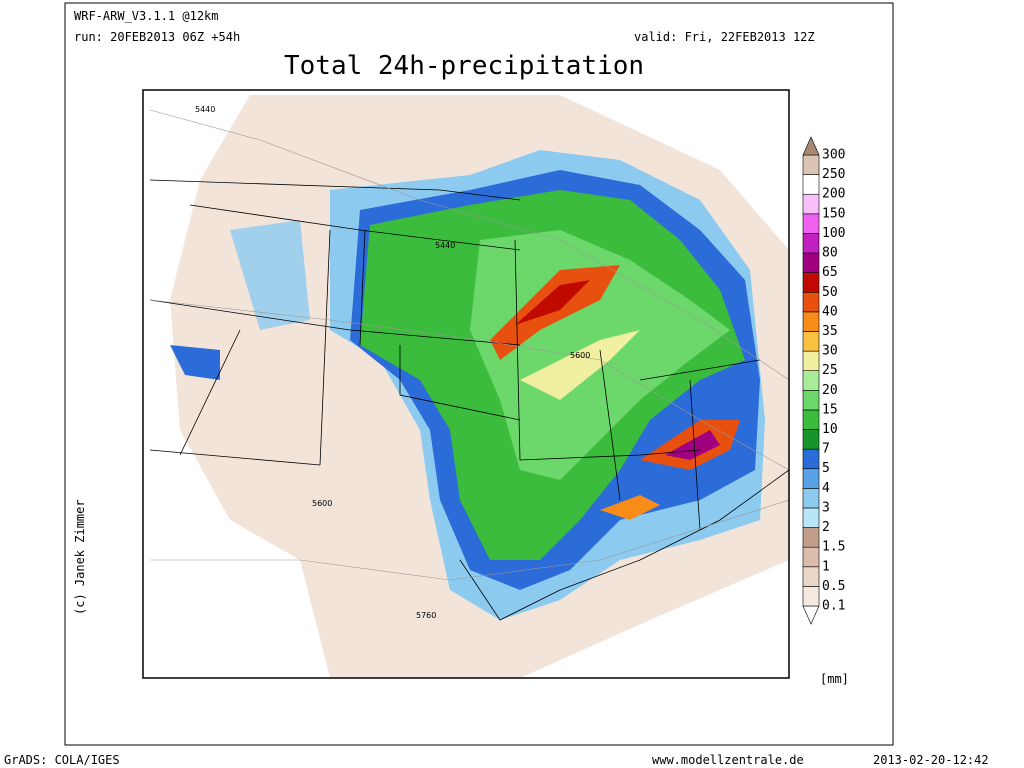 The width and height of the screenshot is (1024, 768). I want to click on run-label: run: 20FEB2013 06Z +54h, so click(157, 37).